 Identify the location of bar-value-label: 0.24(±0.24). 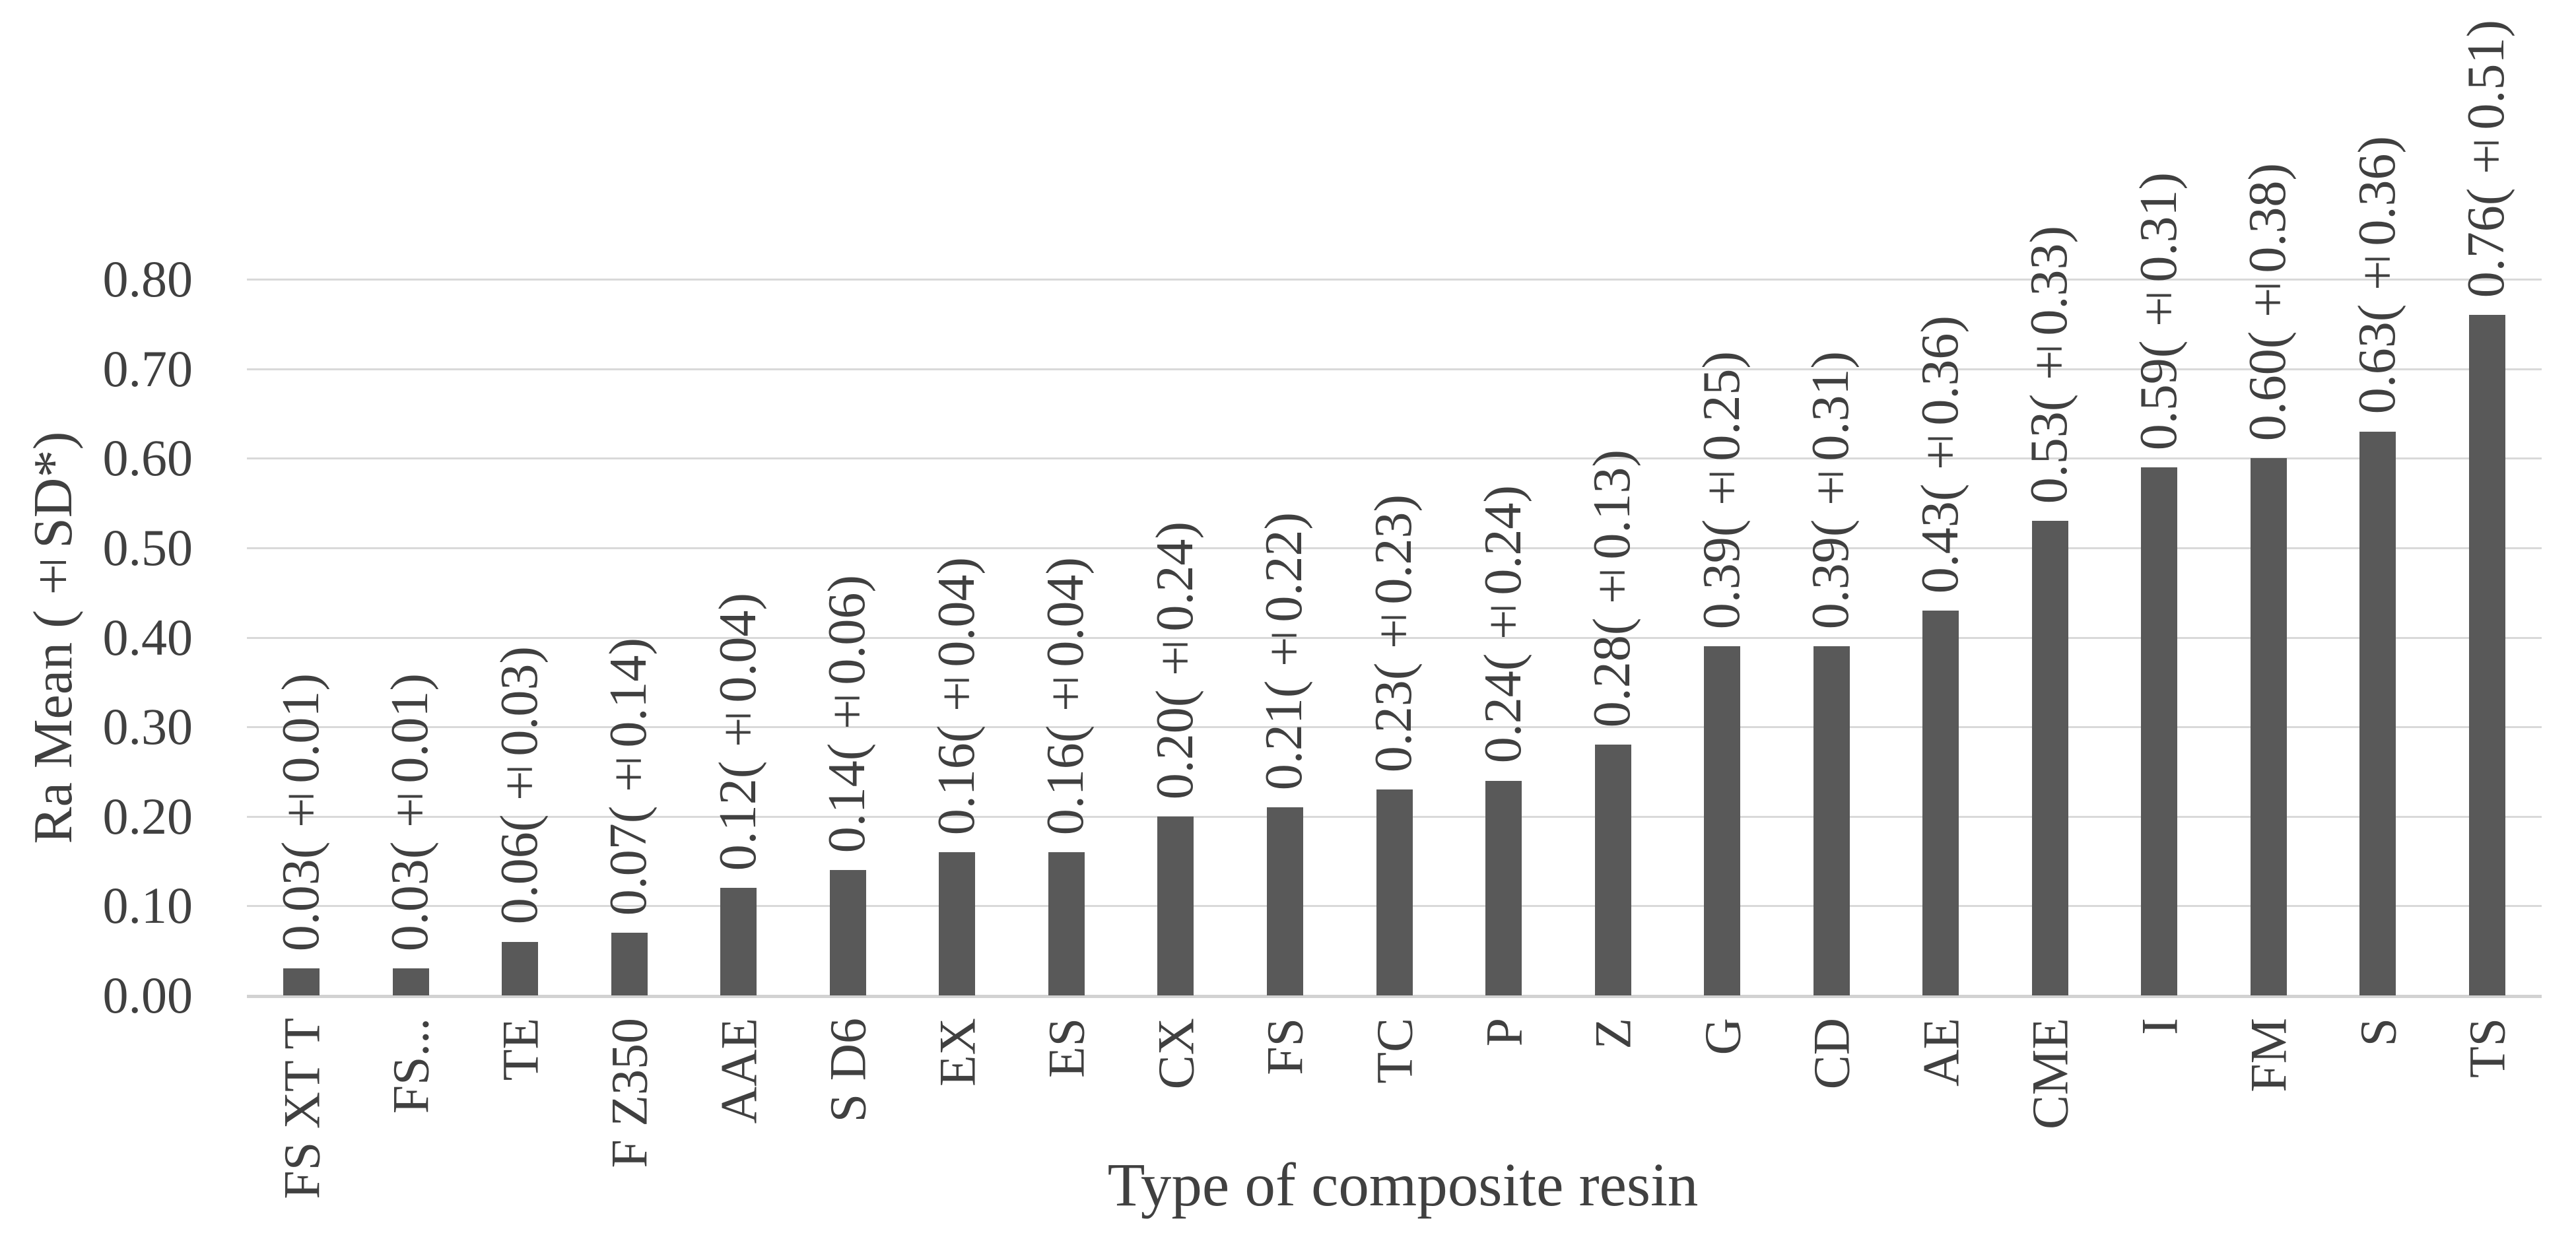
(1503, 624).